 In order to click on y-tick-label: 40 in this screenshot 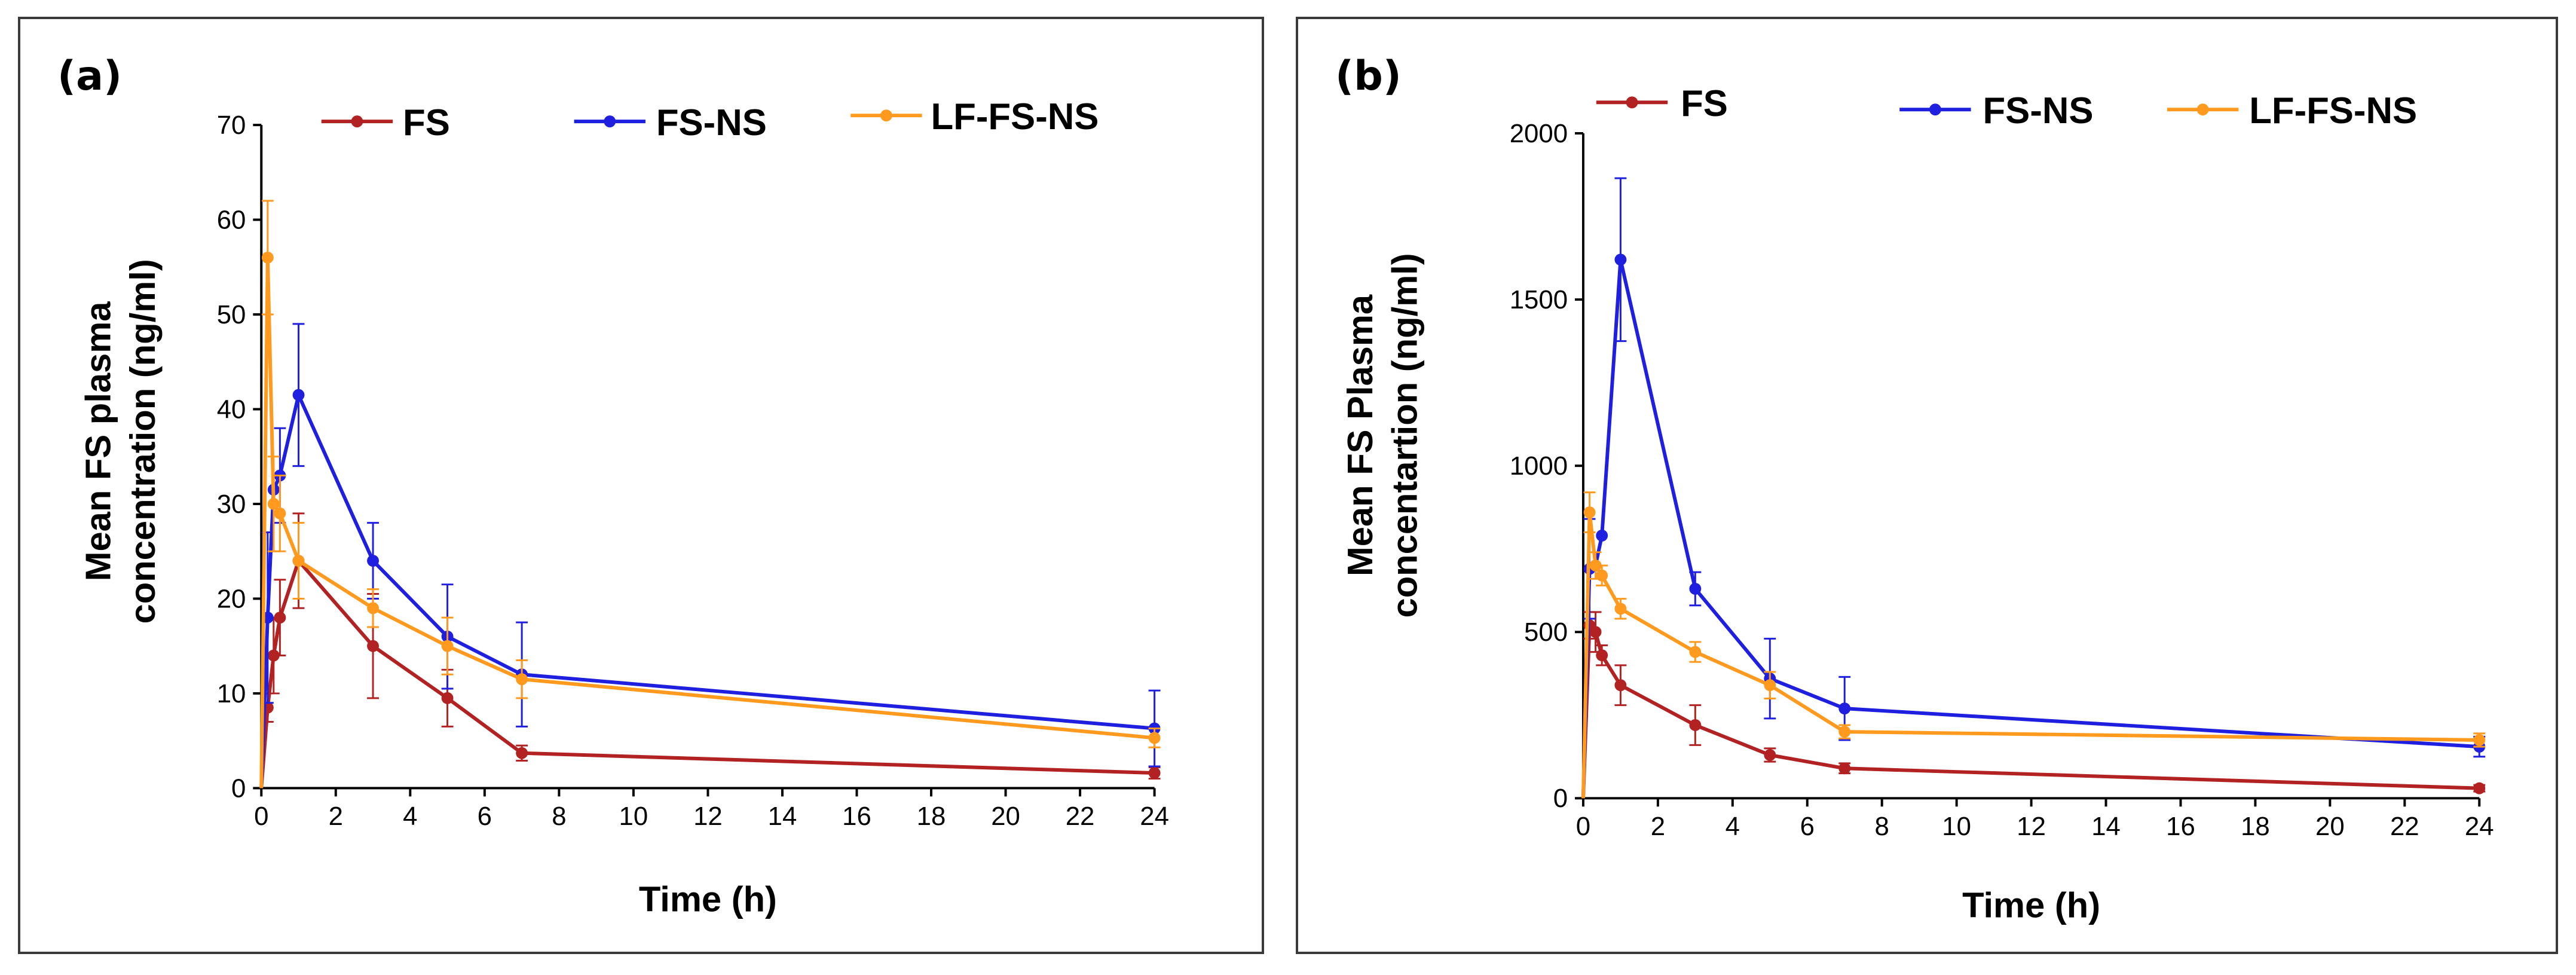, I will do `click(231, 410)`.